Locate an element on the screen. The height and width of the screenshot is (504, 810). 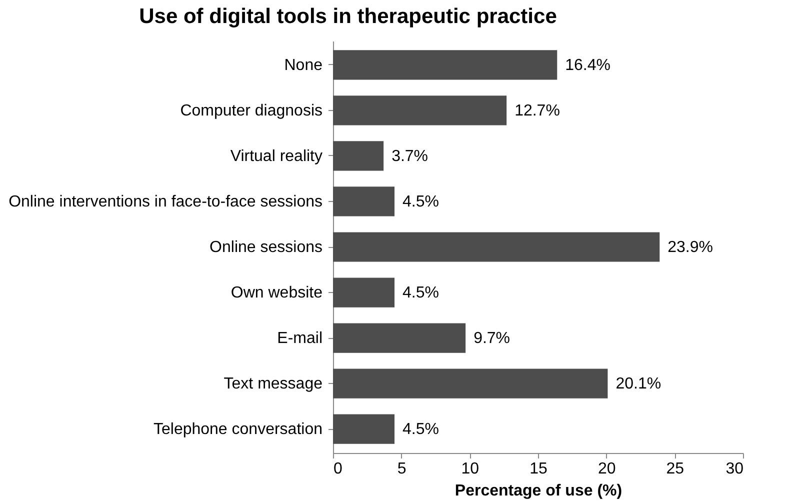
y-tick-label: Virtual reality is located at coordinates (276, 156).